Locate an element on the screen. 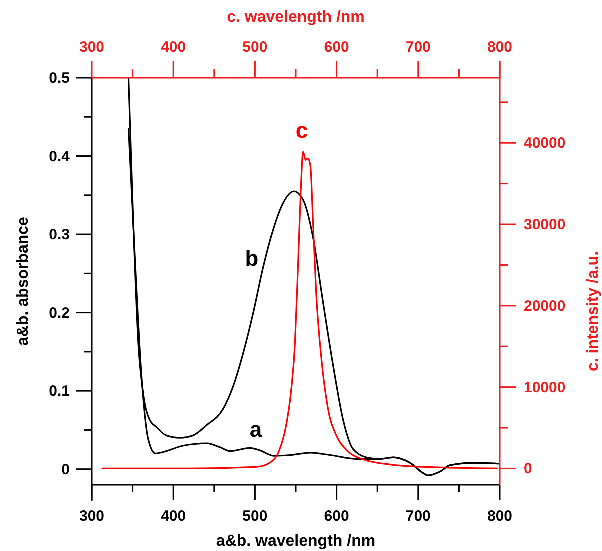 The image size is (602, 551). y-tick-label: 0.2 is located at coordinates (59, 313).